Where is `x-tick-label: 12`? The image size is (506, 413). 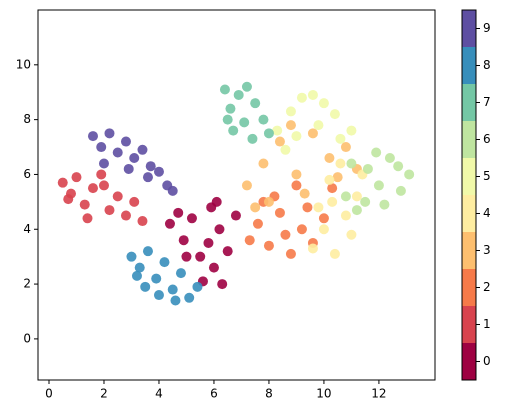
x-tick-label: 12 is located at coordinates (378, 394).